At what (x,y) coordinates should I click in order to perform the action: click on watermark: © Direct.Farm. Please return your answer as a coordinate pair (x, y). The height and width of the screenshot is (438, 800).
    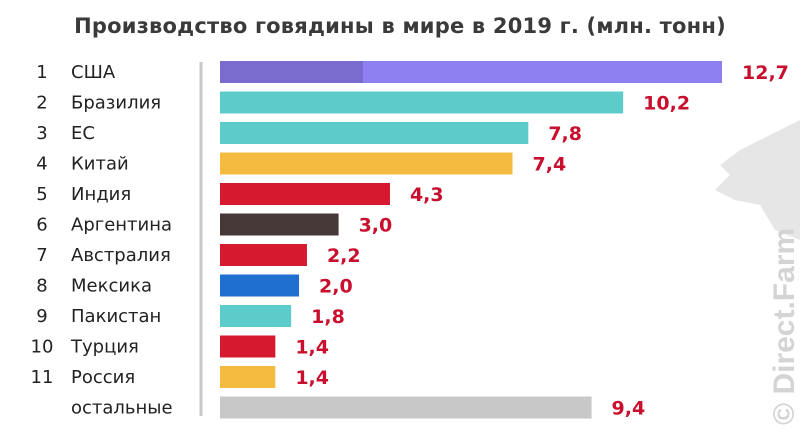
    Looking at the image, I should click on (784, 326).